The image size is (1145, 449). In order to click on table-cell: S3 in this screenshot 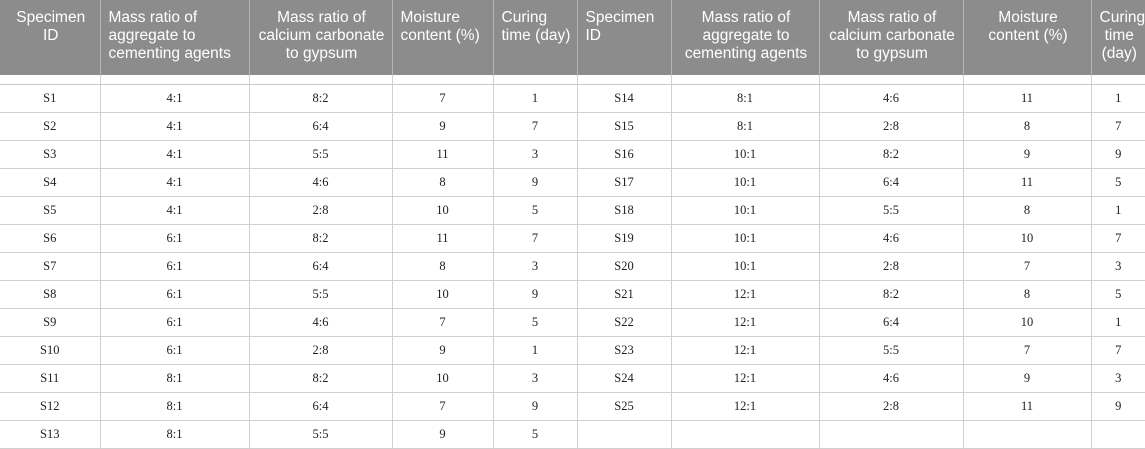, I will do `click(50, 154)`.